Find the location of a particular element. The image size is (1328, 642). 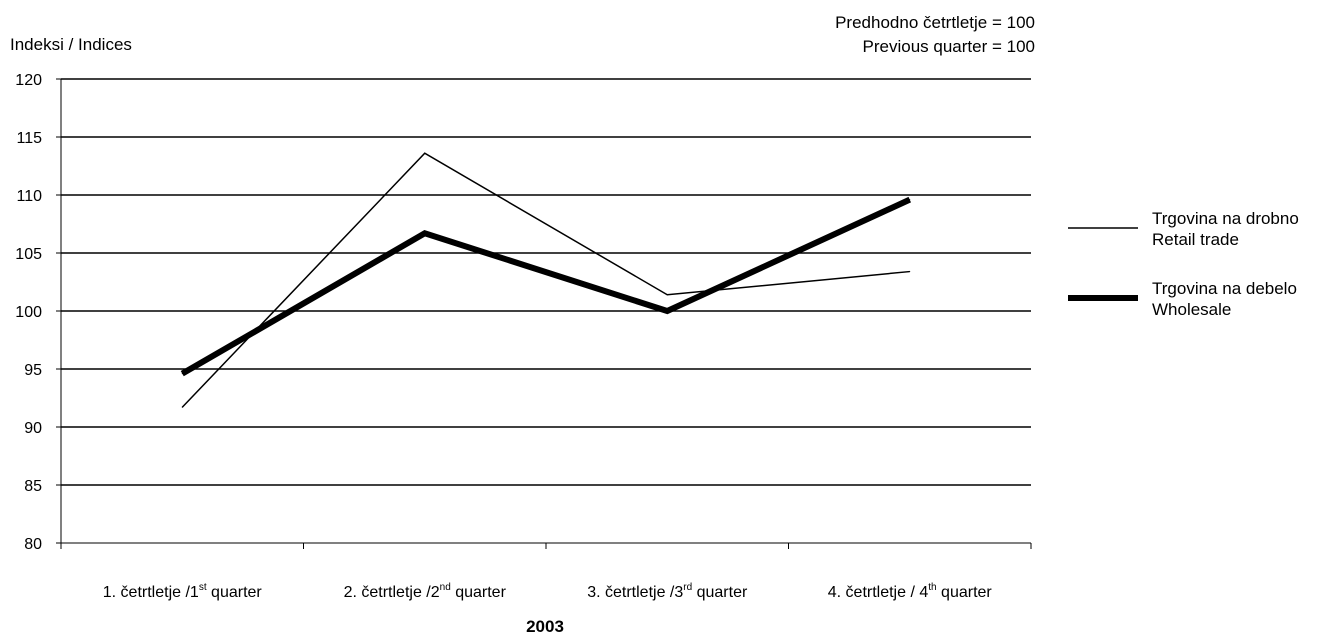

x-category-label: 1. četrtletje /1st quarter is located at coordinates (183, 591).